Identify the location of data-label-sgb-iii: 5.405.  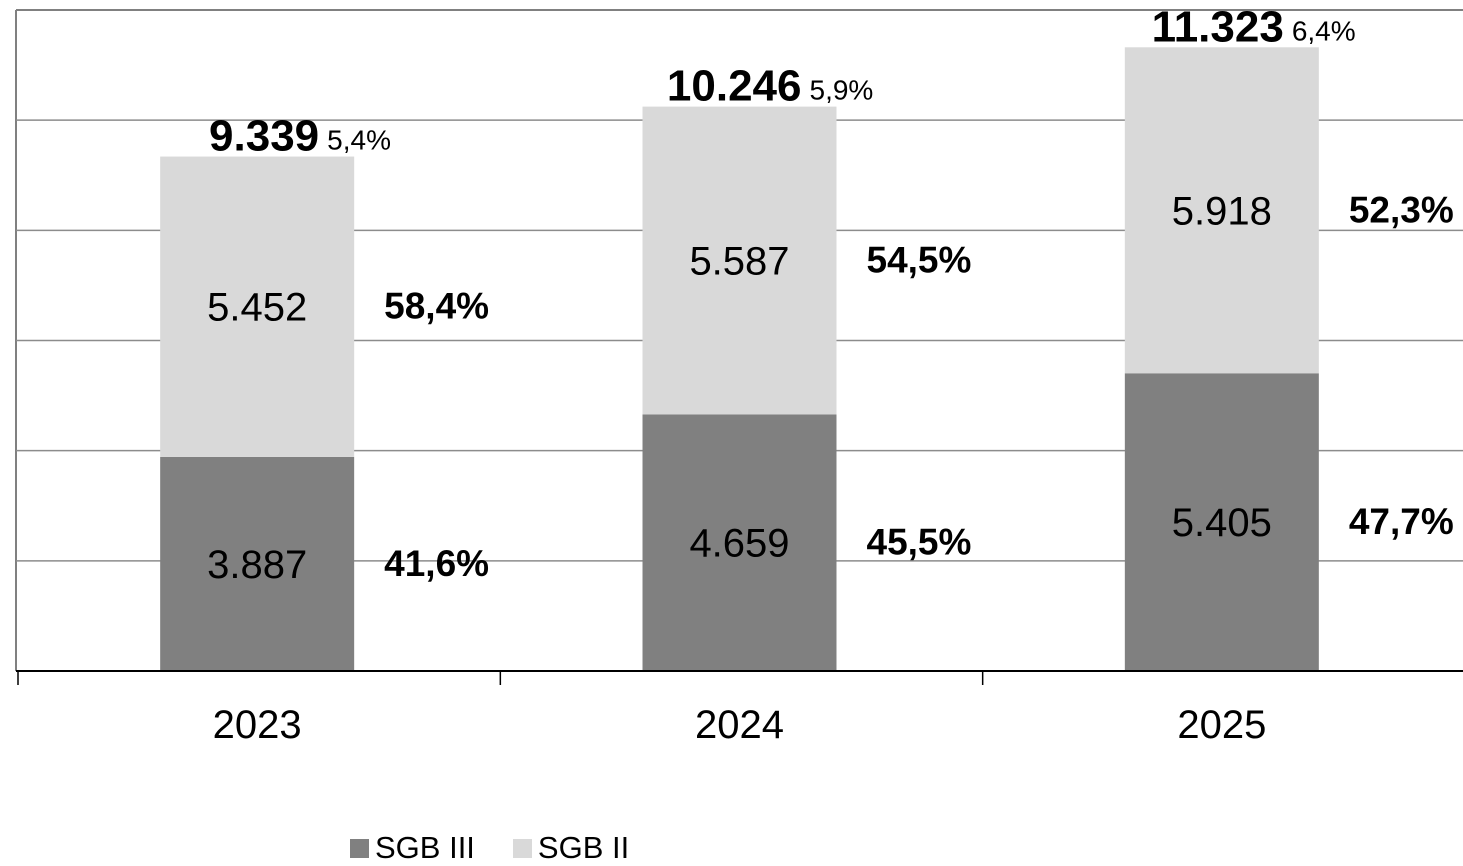
(1222, 523).